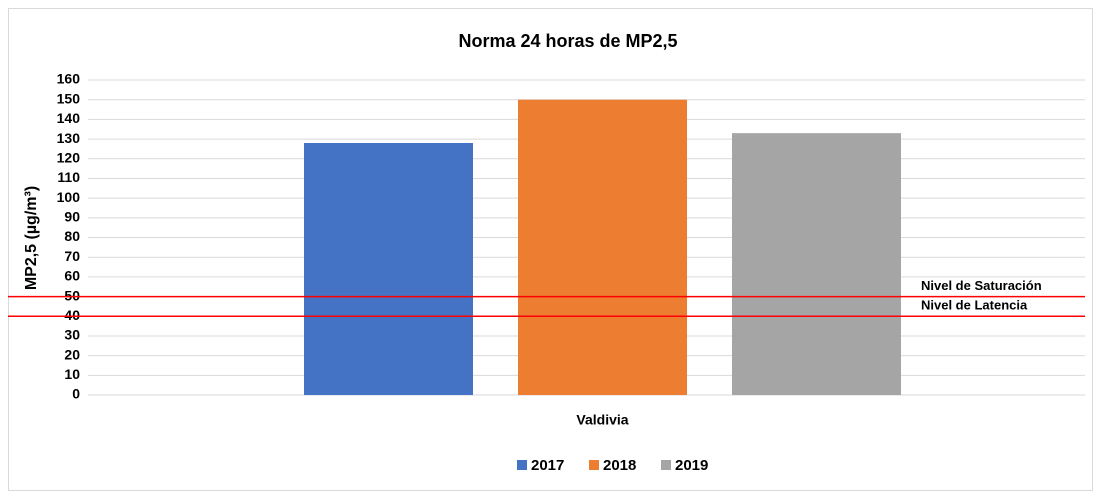  I want to click on y-tick-label: 40, so click(72, 315).